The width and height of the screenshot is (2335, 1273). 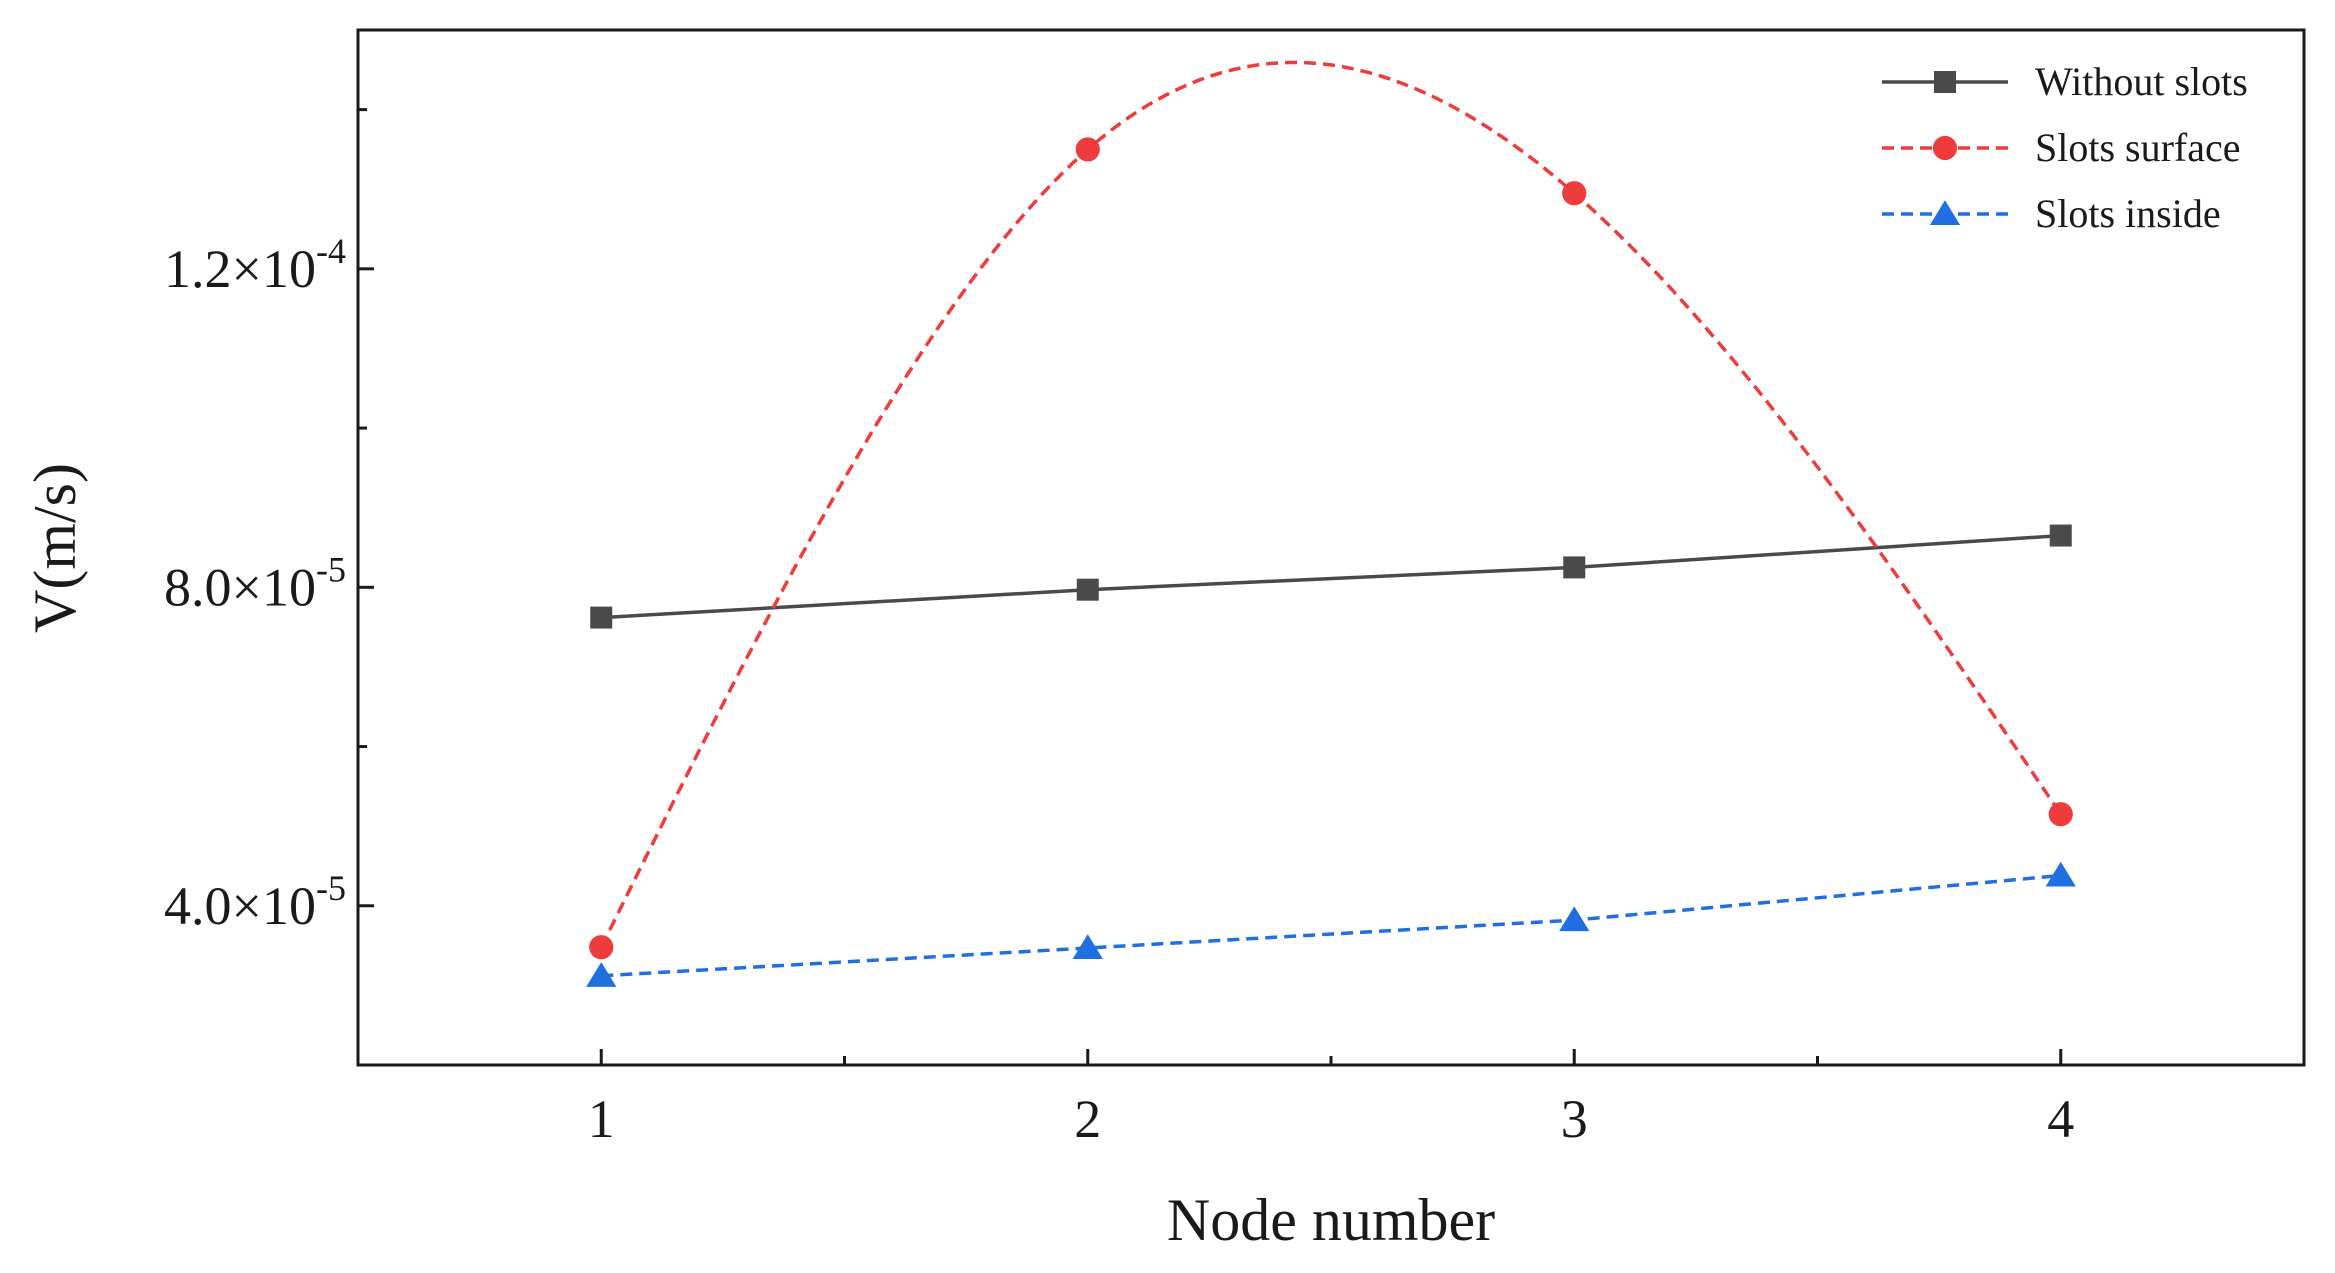 What do you see at coordinates (240, 269) in the screenshot?
I see `y-tick-mantissa: 1.2×10` at bounding box center [240, 269].